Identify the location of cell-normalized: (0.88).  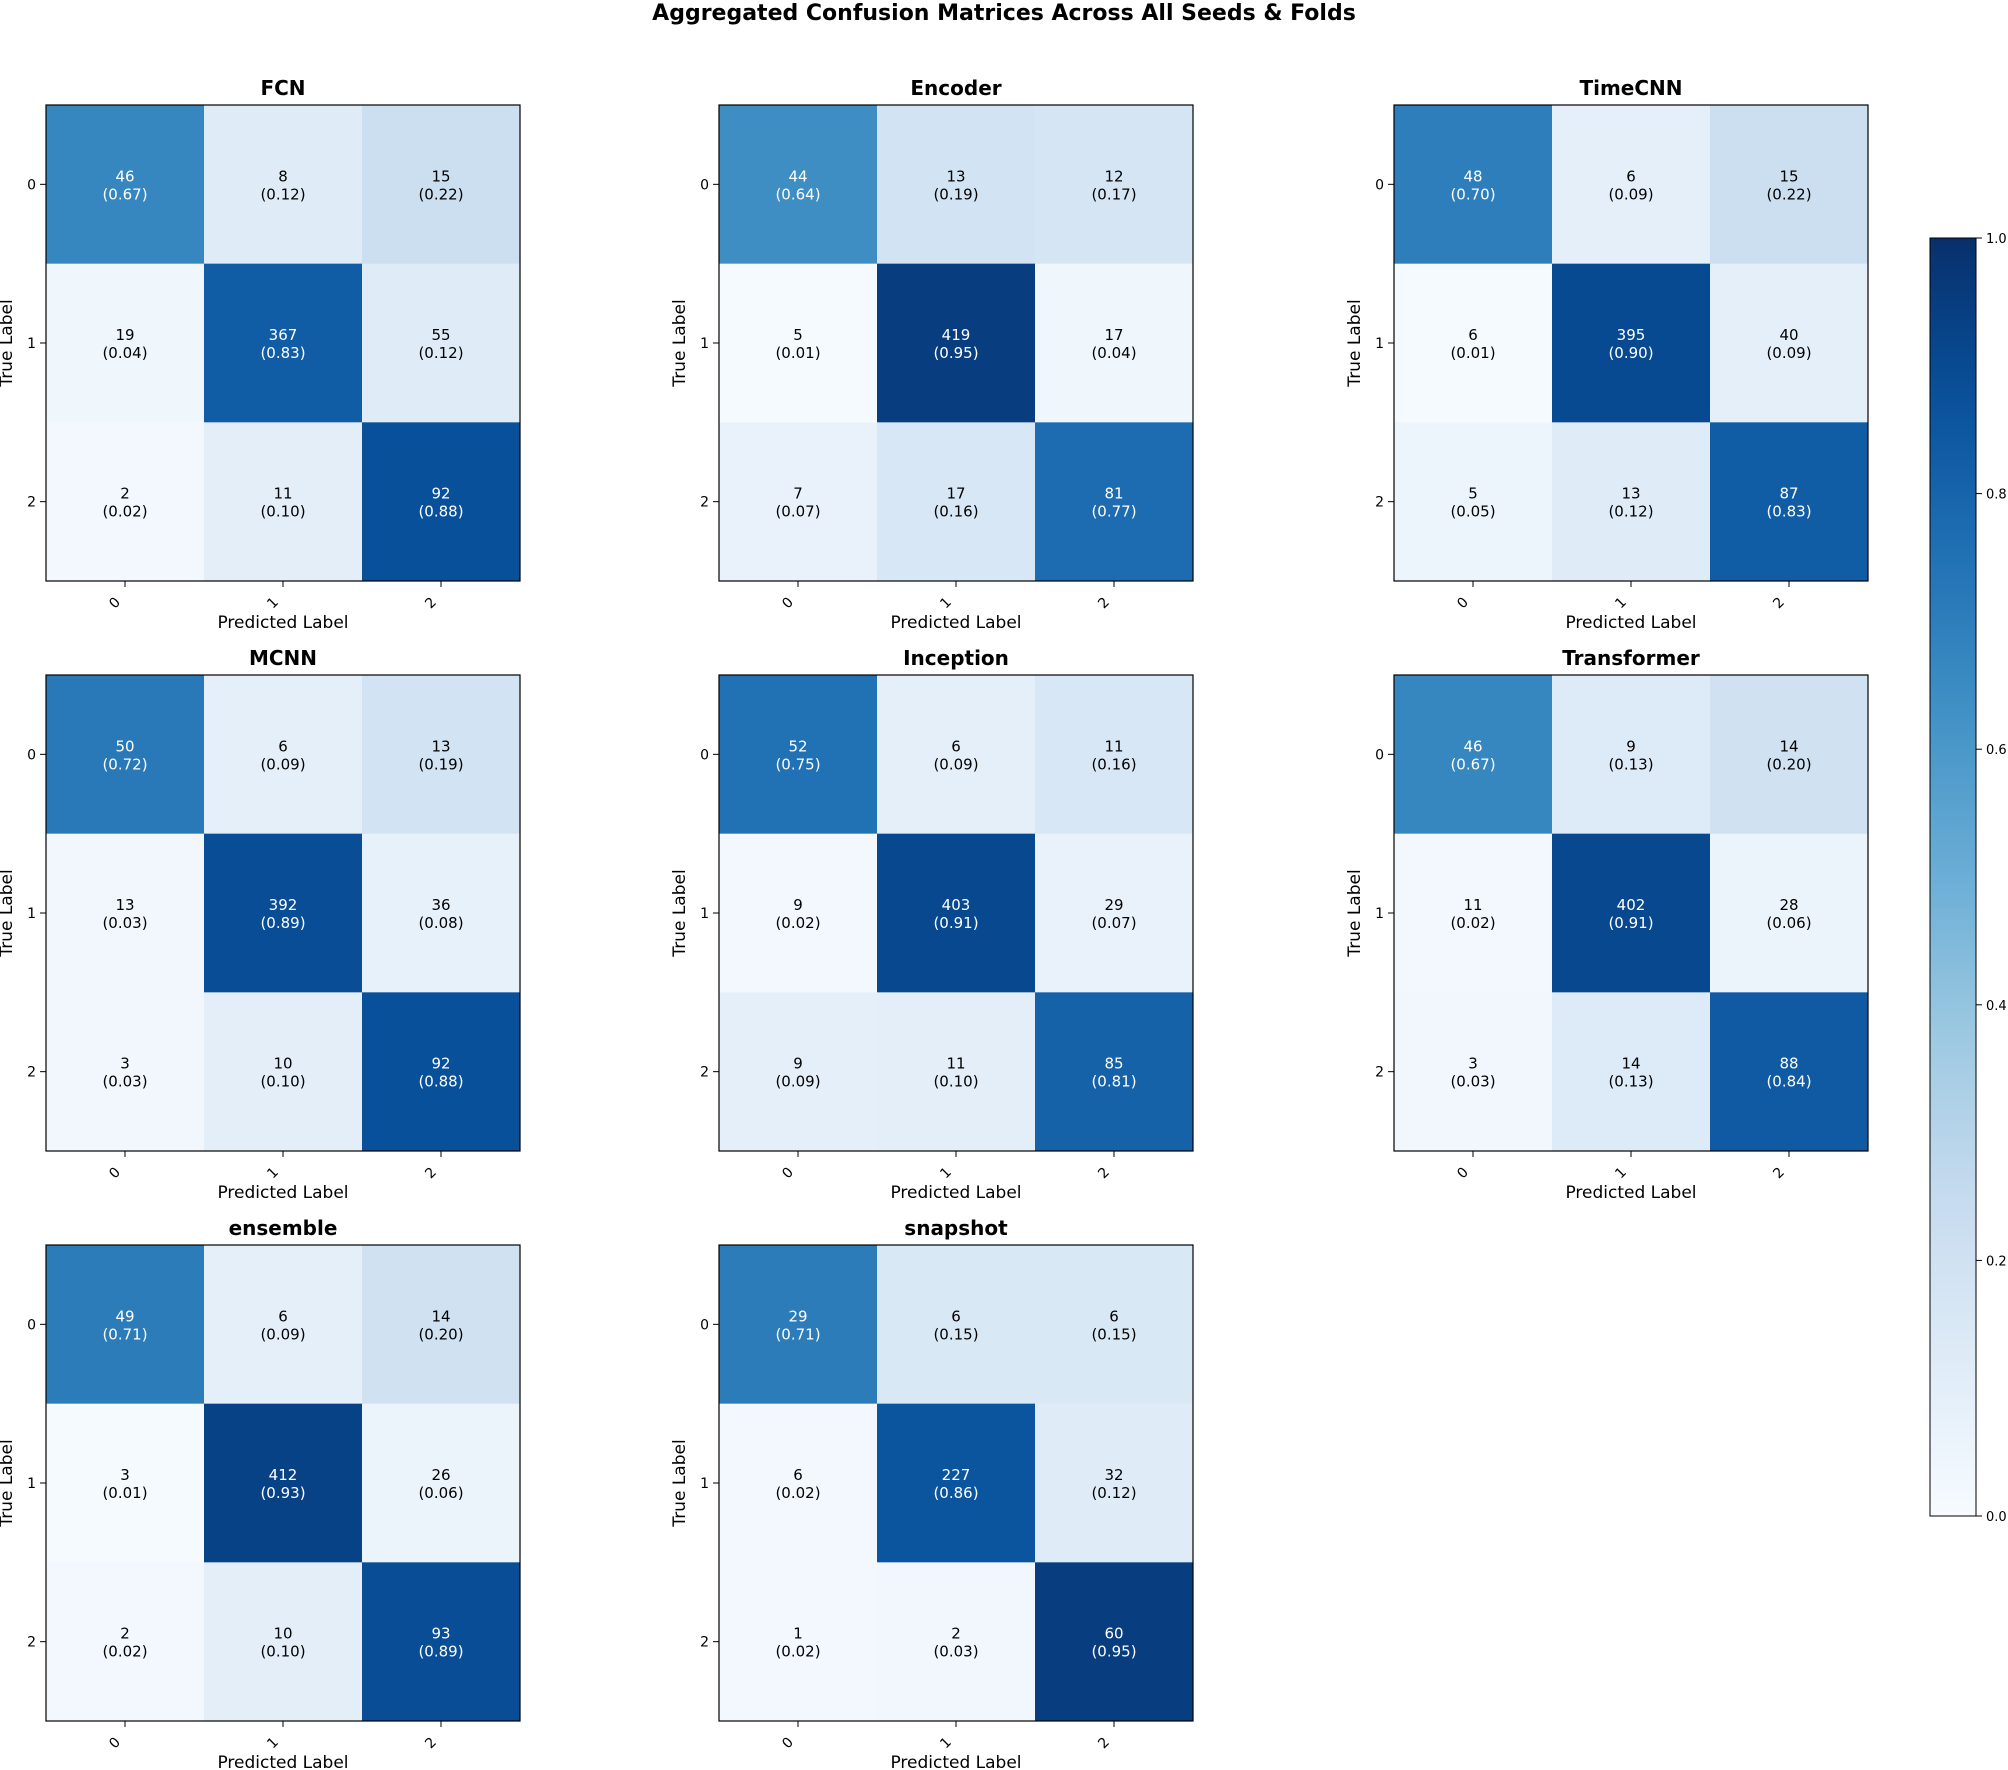
(440, 512).